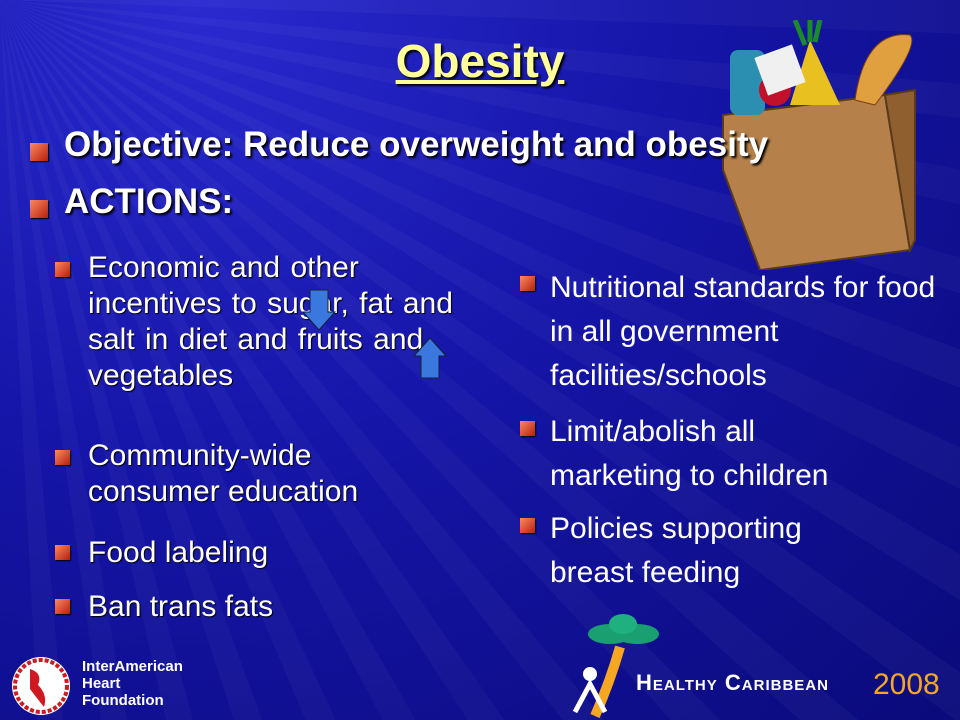 The width and height of the screenshot is (960, 720). I want to click on title: Obesity, so click(480, 61).